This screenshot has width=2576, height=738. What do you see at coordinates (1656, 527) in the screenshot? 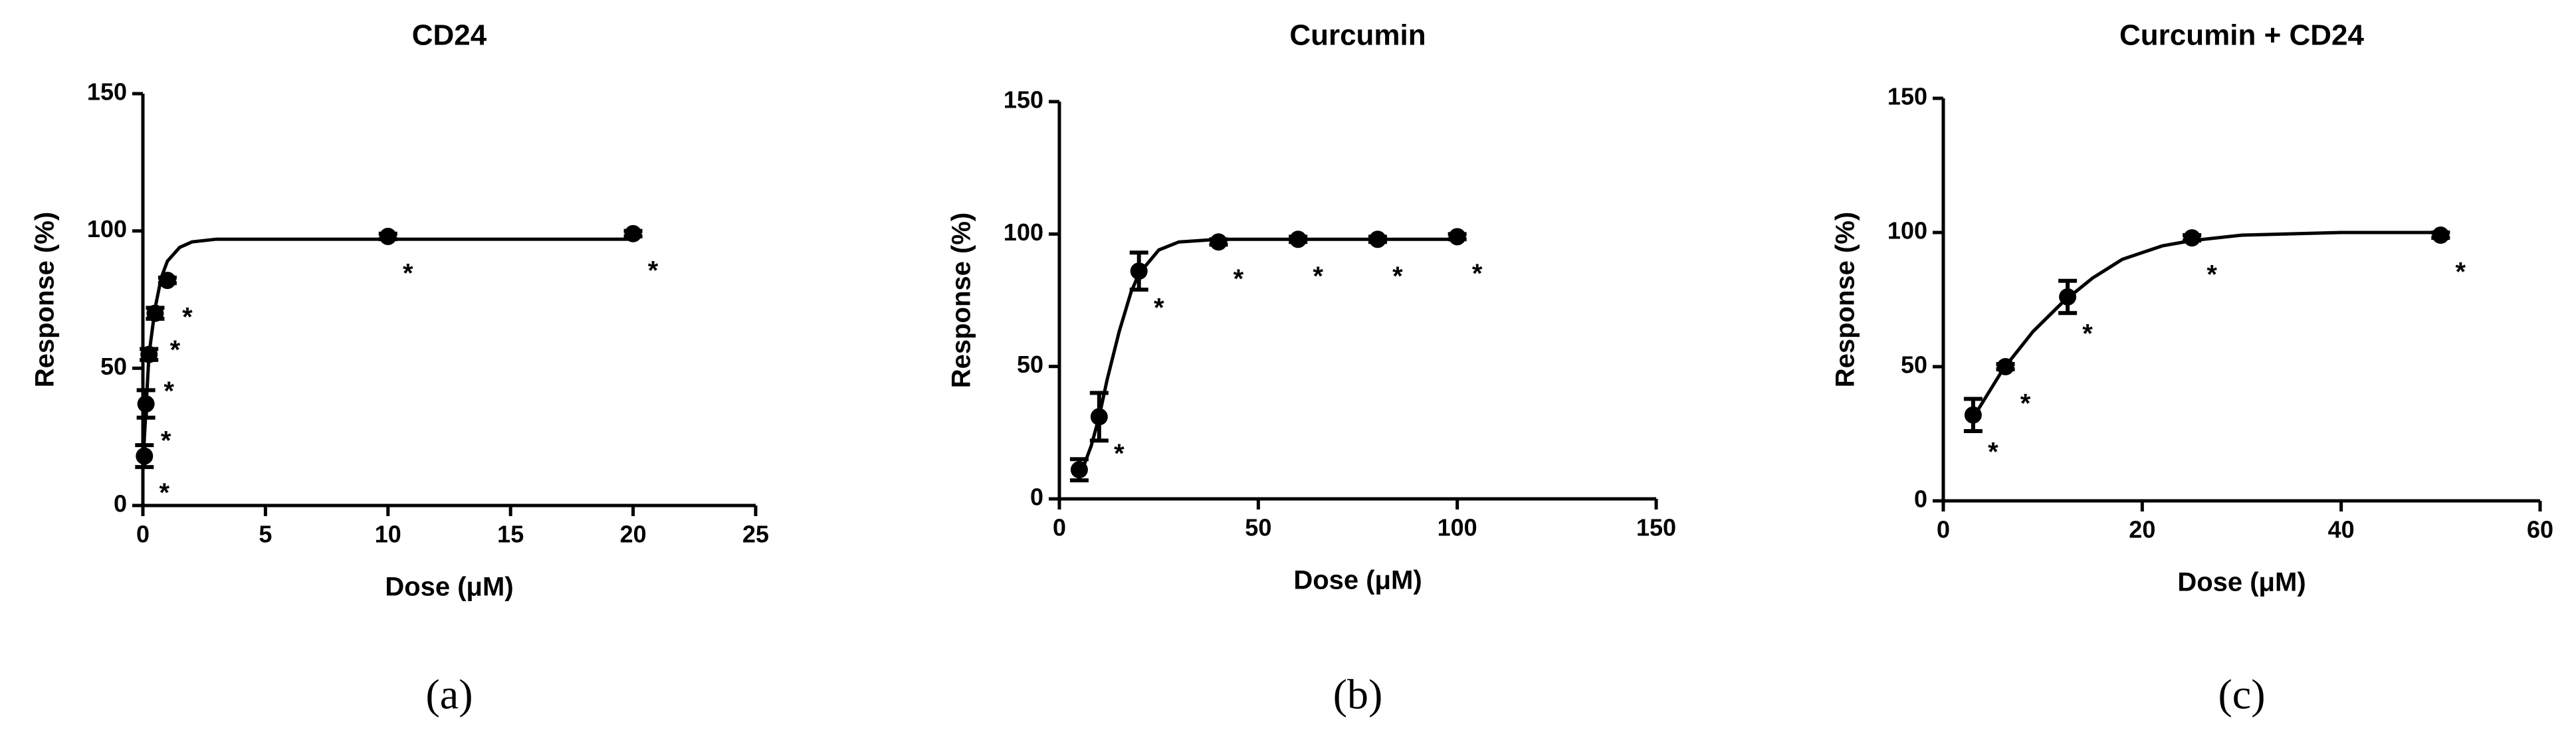
I see `x-tick-label: 150` at bounding box center [1656, 527].